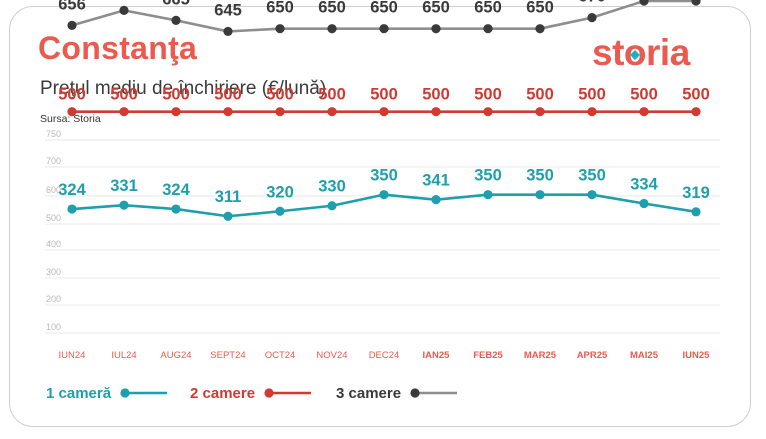  What do you see at coordinates (72, 6) in the screenshot?
I see `data-label: 656` at bounding box center [72, 6].